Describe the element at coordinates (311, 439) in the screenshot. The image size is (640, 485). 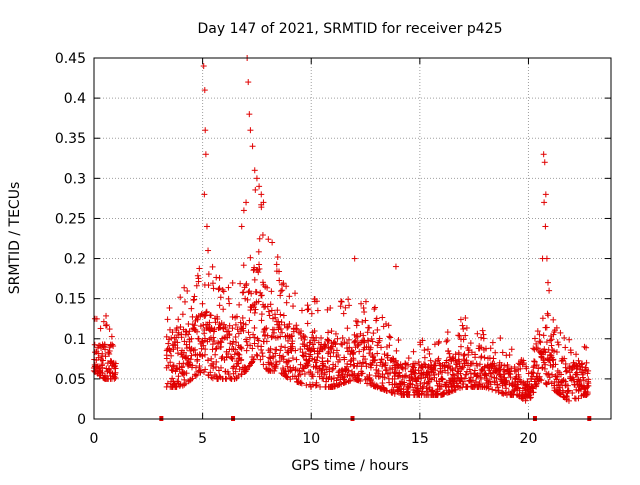
I see `x-tick-label: 10` at that location.